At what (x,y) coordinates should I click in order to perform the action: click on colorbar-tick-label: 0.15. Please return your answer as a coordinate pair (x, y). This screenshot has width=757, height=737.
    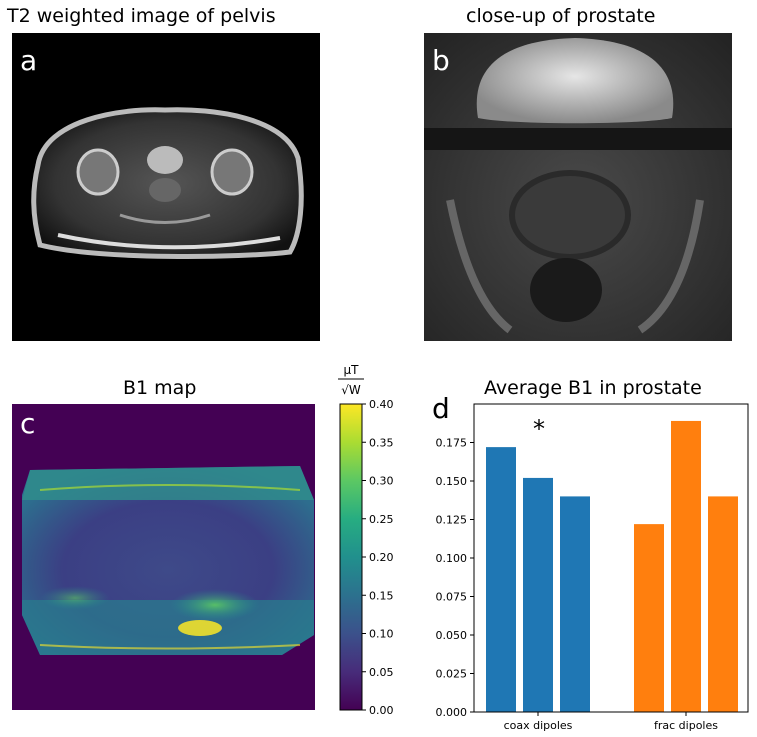
    Looking at the image, I should click on (381, 595).